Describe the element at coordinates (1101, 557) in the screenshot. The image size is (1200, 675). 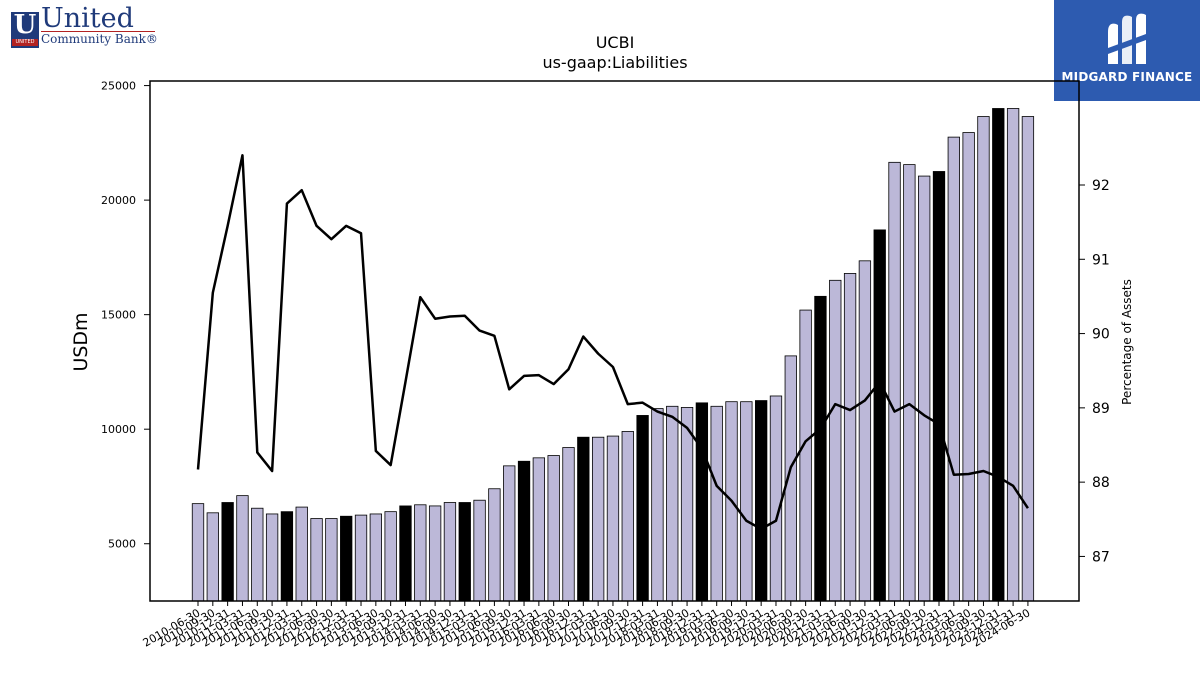
I see `y2-tick-label-87: 87` at that location.